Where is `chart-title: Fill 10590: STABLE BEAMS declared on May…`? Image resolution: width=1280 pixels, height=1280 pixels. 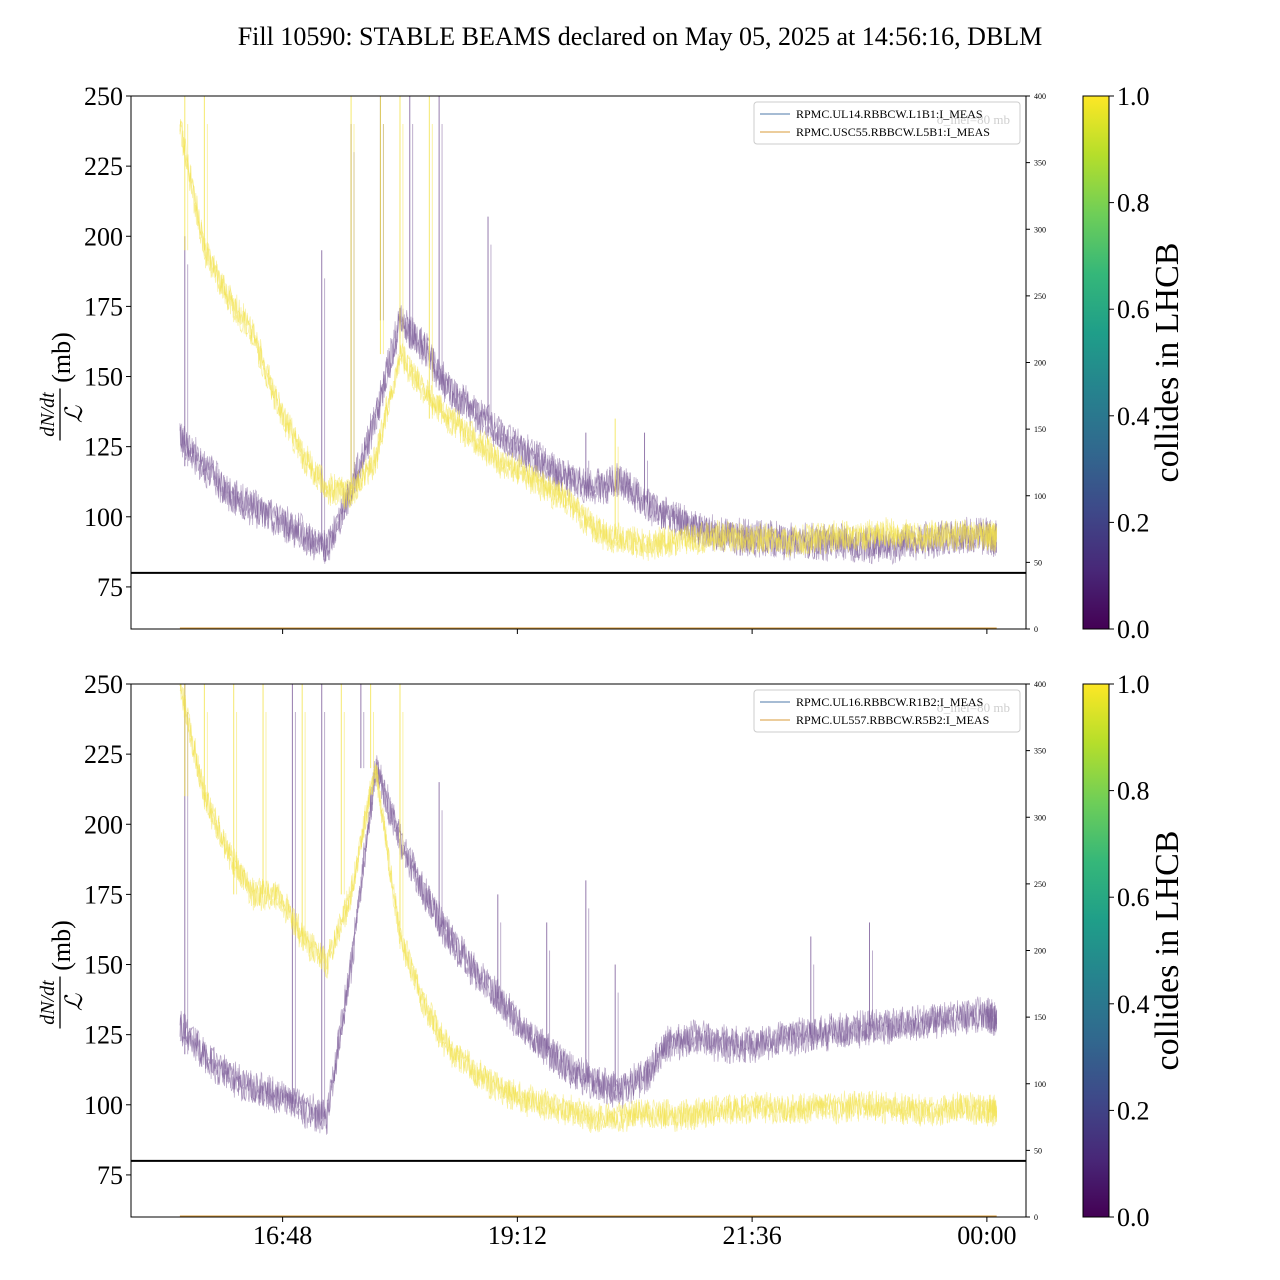 chart-title: Fill 10590: STABLE BEAMS declared on May… is located at coordinates (640, 36).